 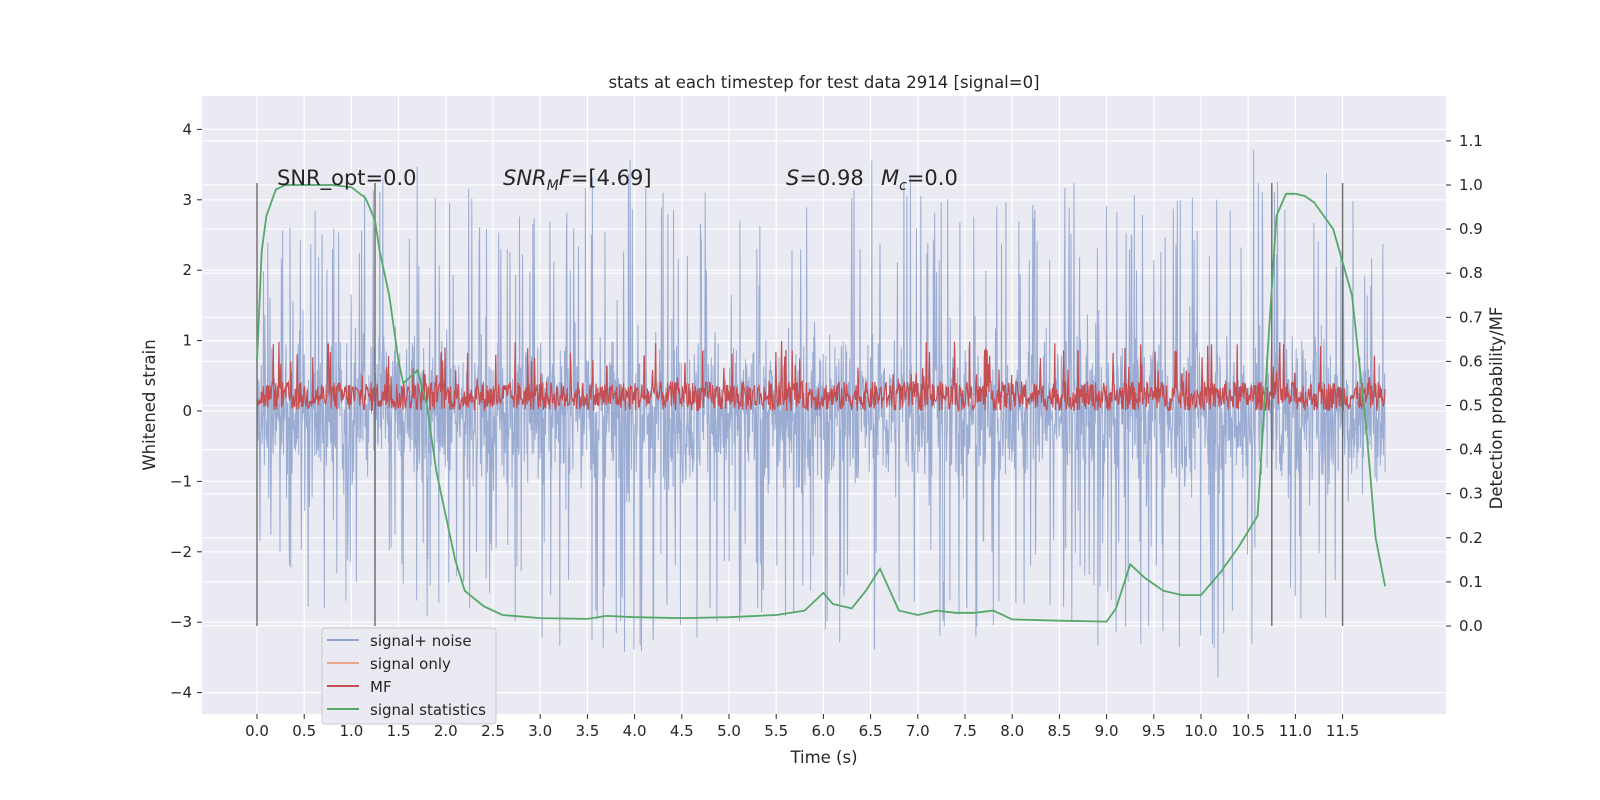 What do you see at coordinates (1471, 450) in the screenshot?
I see `y-tick-label-right: 0.4` at bounding box center [1471, 450].